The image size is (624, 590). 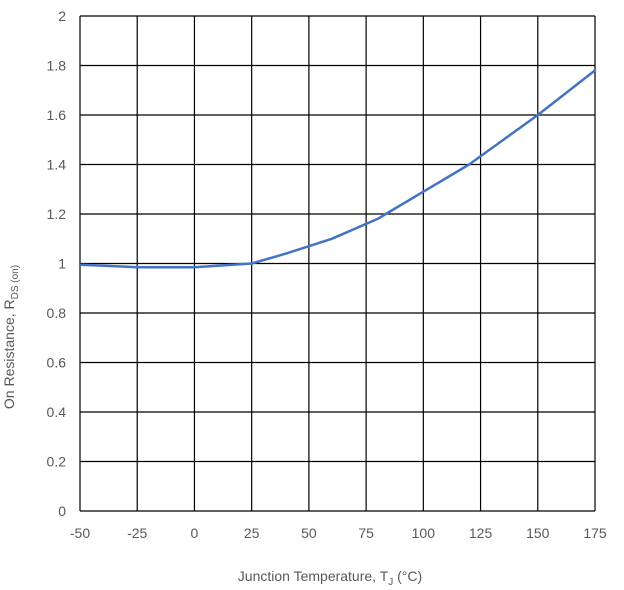 I want to click on x-tick-label: 0, so click(x=195, y=533).